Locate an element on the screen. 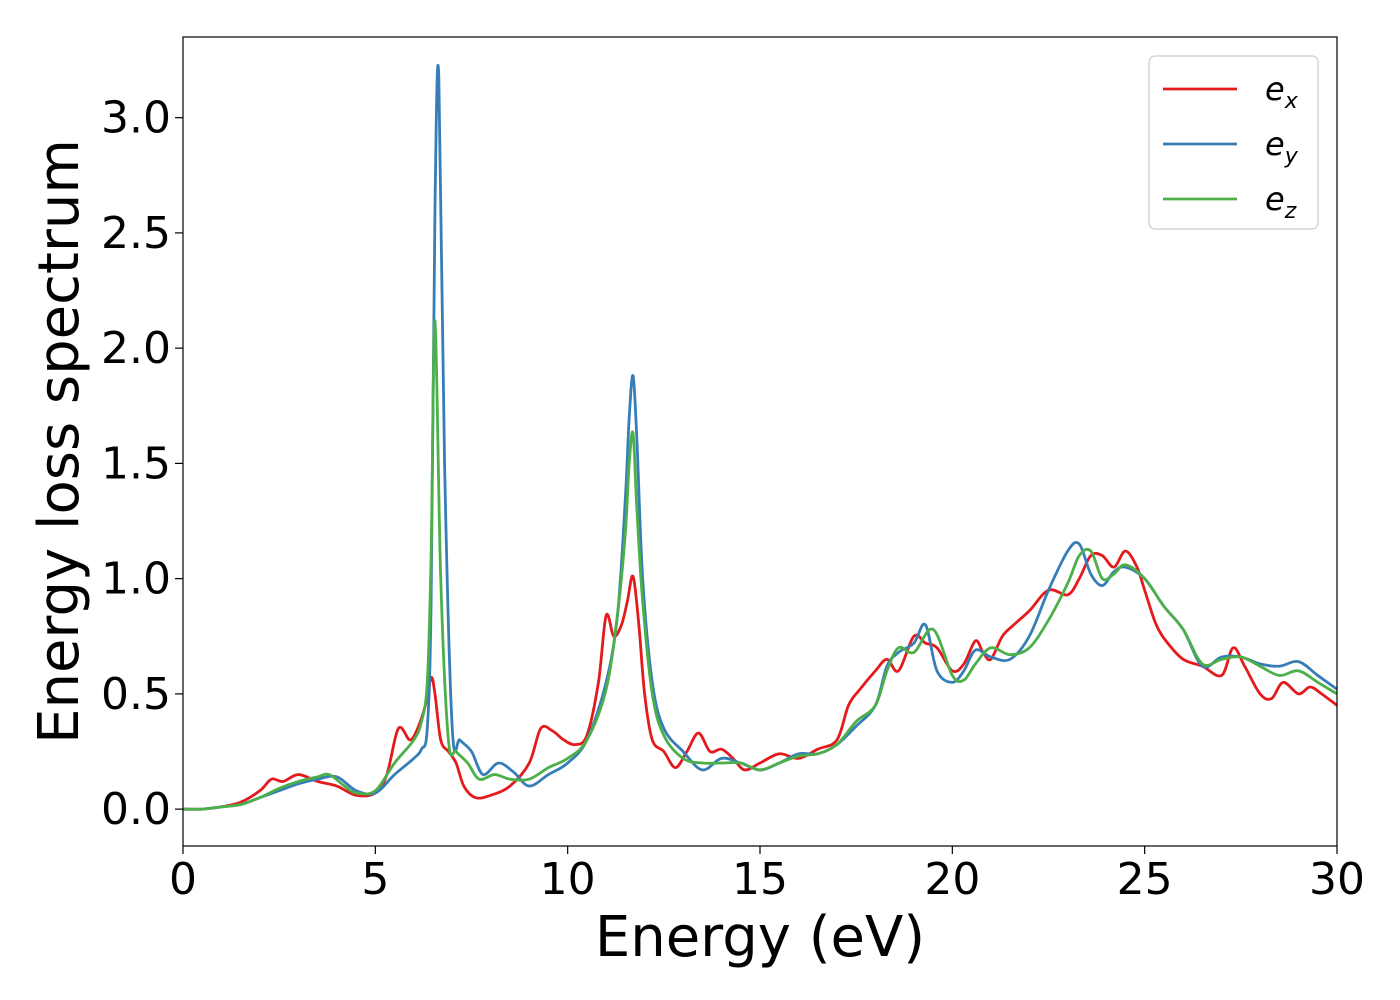 The width and height of the screenshot is (1400, 1000). x-tick-label: 10 is located at coordinates (568, 879).